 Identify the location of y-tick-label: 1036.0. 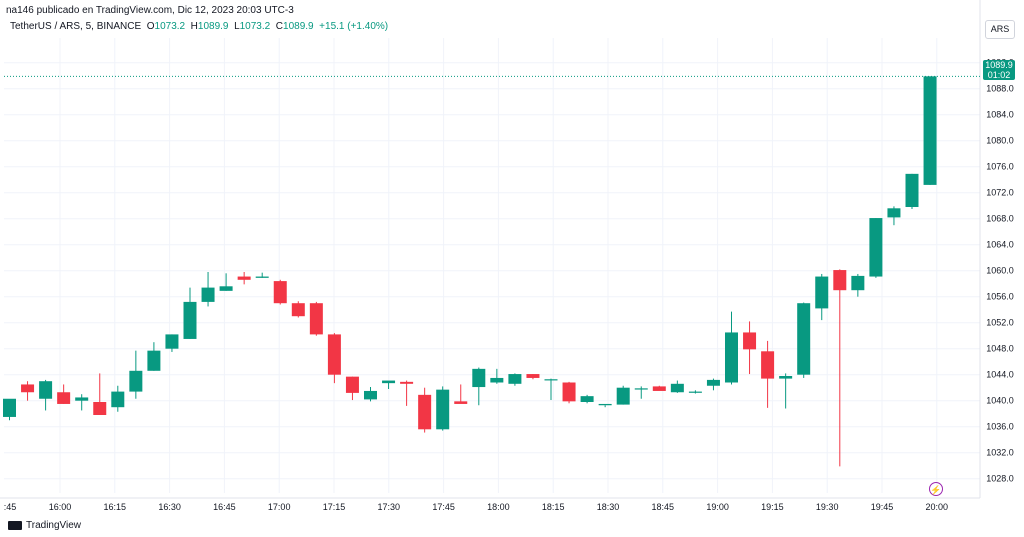
(1000, 427).